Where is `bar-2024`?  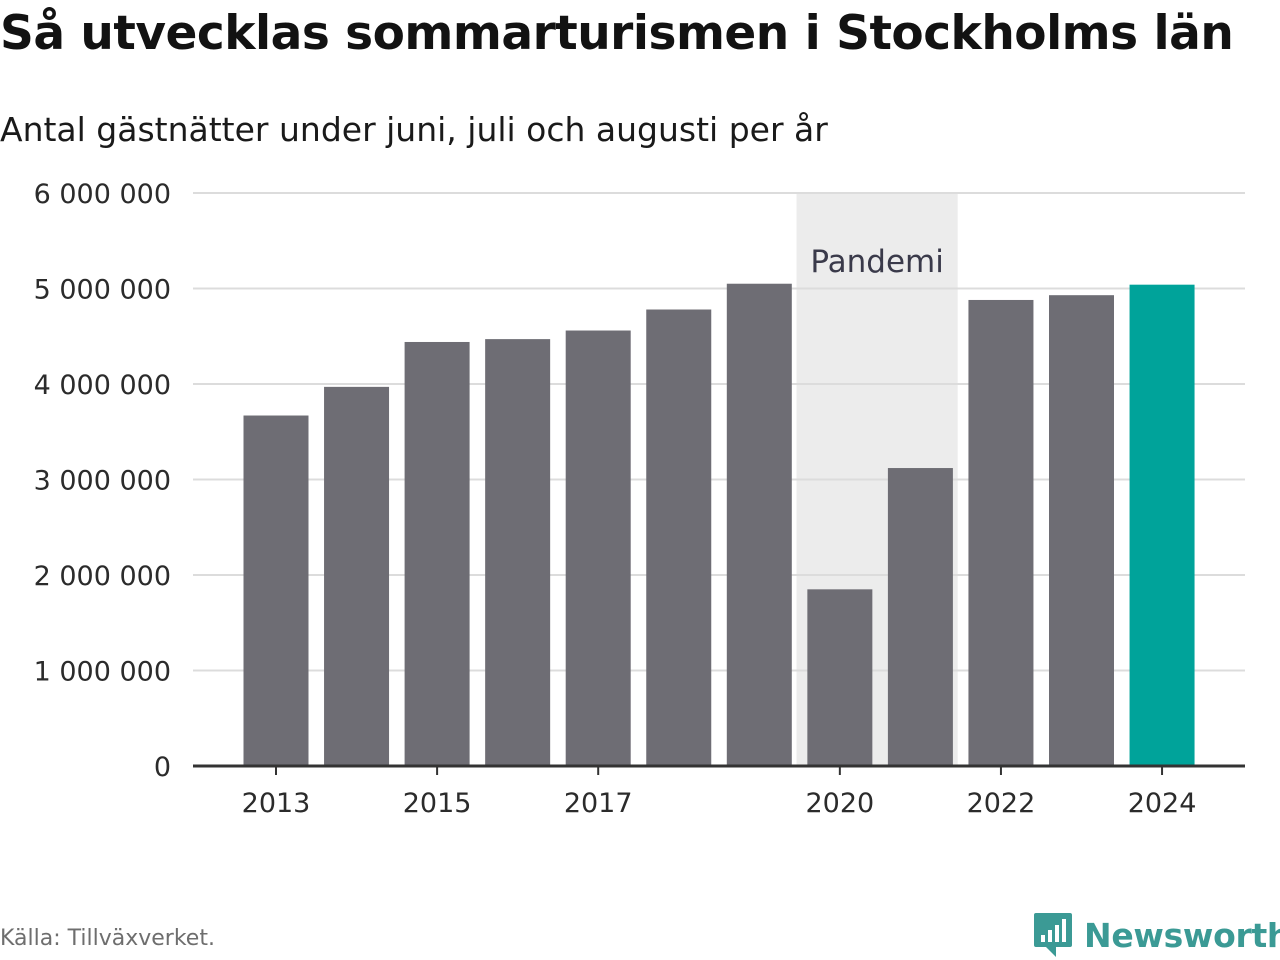
bar-2024 is located at coordinates (1162, 525).